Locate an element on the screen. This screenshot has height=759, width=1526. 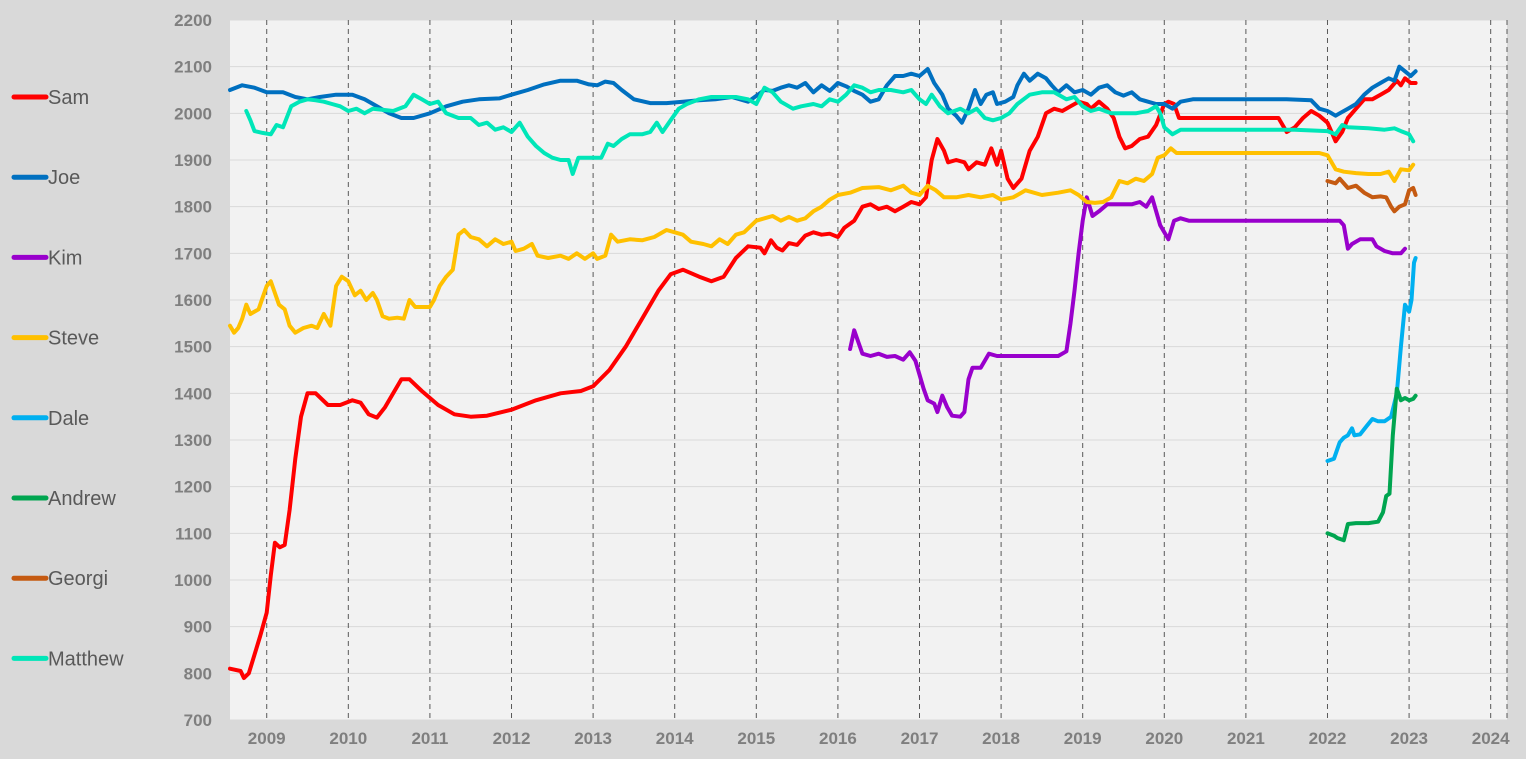
legend-label-dale: Dale is located at coordinates (68, 419).